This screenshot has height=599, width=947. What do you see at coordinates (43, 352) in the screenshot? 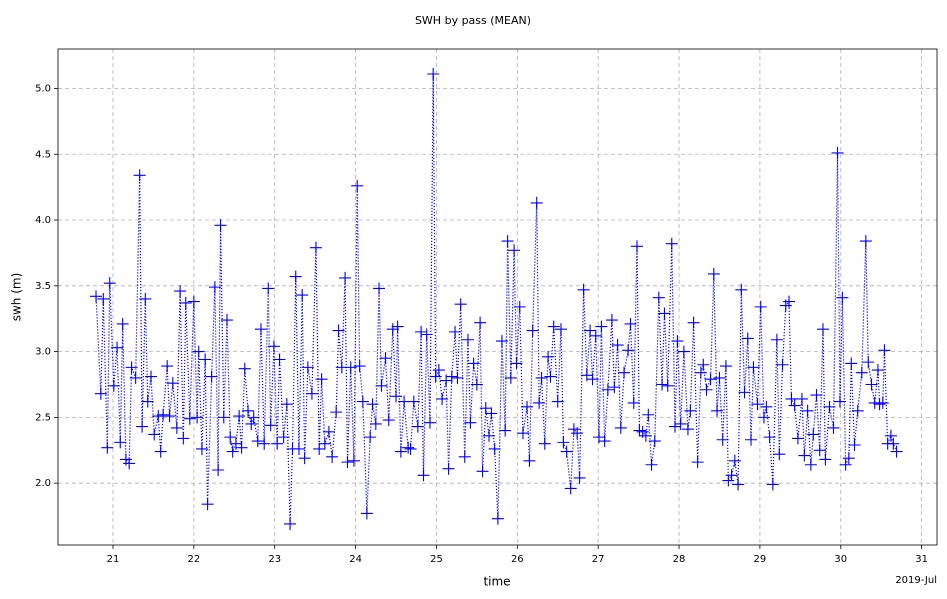
I see `y-tick-label: 3.0` at bounding box center [43, 352].